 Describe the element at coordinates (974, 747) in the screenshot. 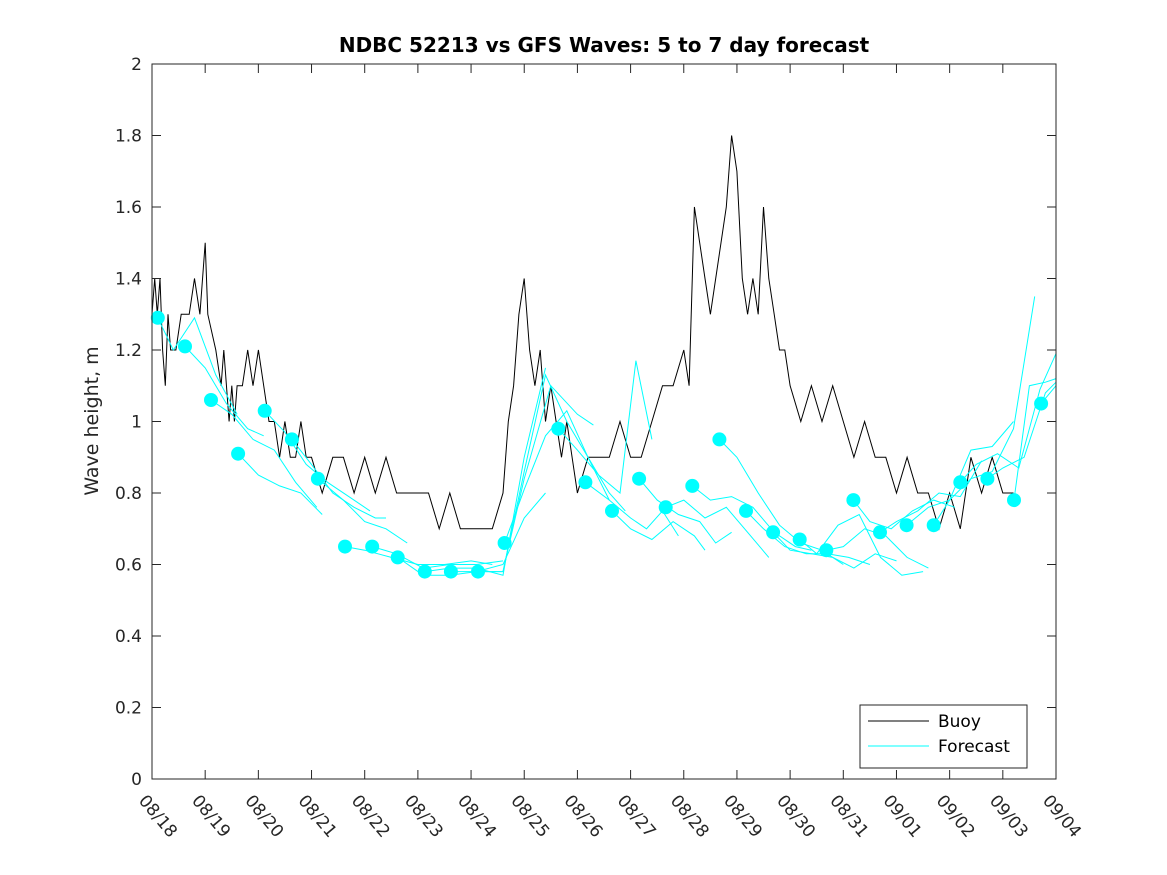

I see `legend-label-forecast: Forecast` at that location.